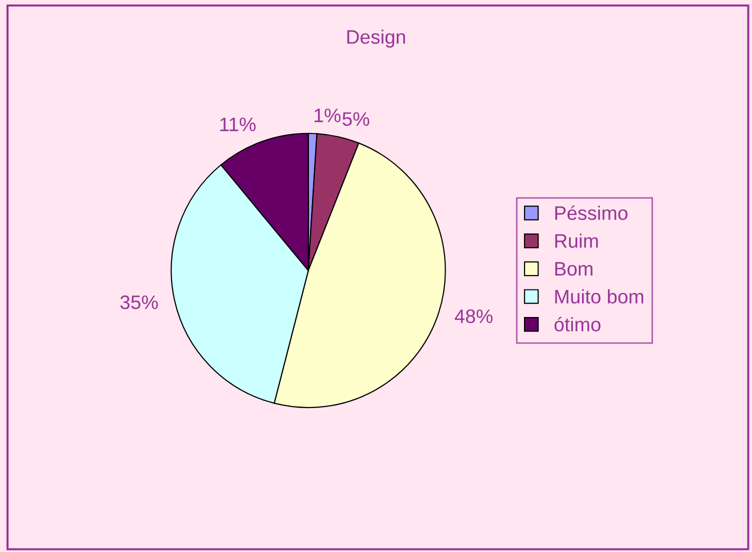 The image size is (752, 552). Describe the element at coordinates (573, 269) in the screenshot. I see `legend-label: Bom` at that location.